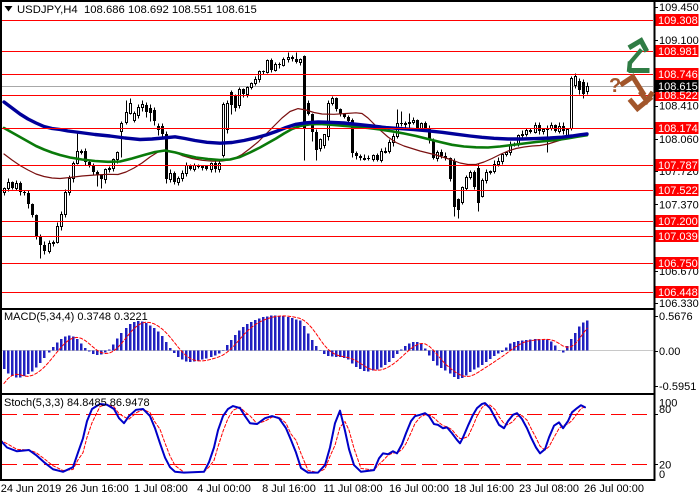 The height and width of the screenshot is (500, 700). I want to click on svg-text: Stoch(5,3,3) 84.8485 86.9478, so click(77, 403).